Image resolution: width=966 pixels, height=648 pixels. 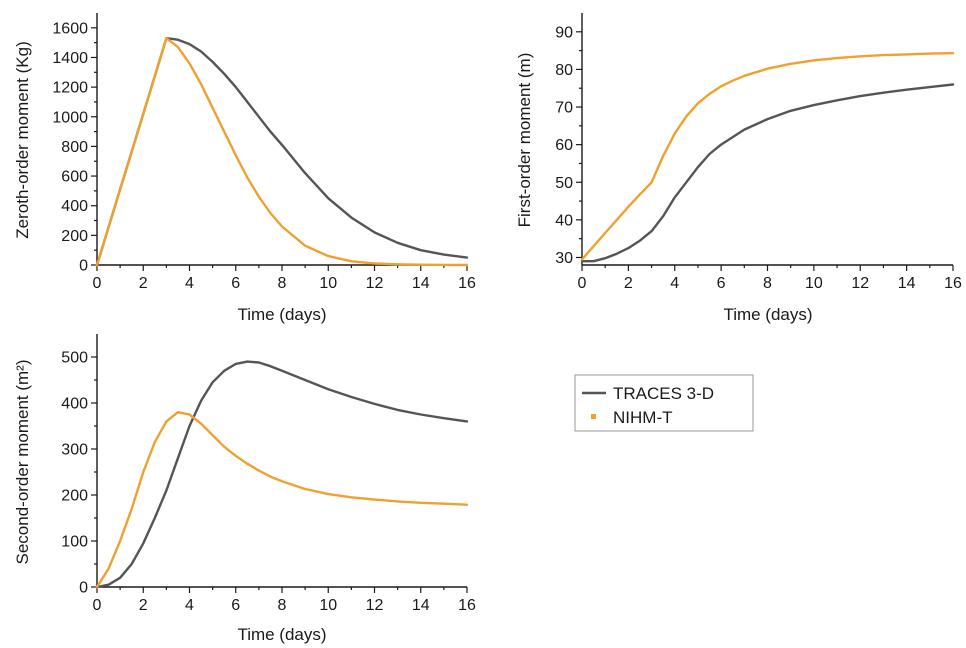 I want to click on second-order-y-tick-label: 100, so click(x=74, y=542).